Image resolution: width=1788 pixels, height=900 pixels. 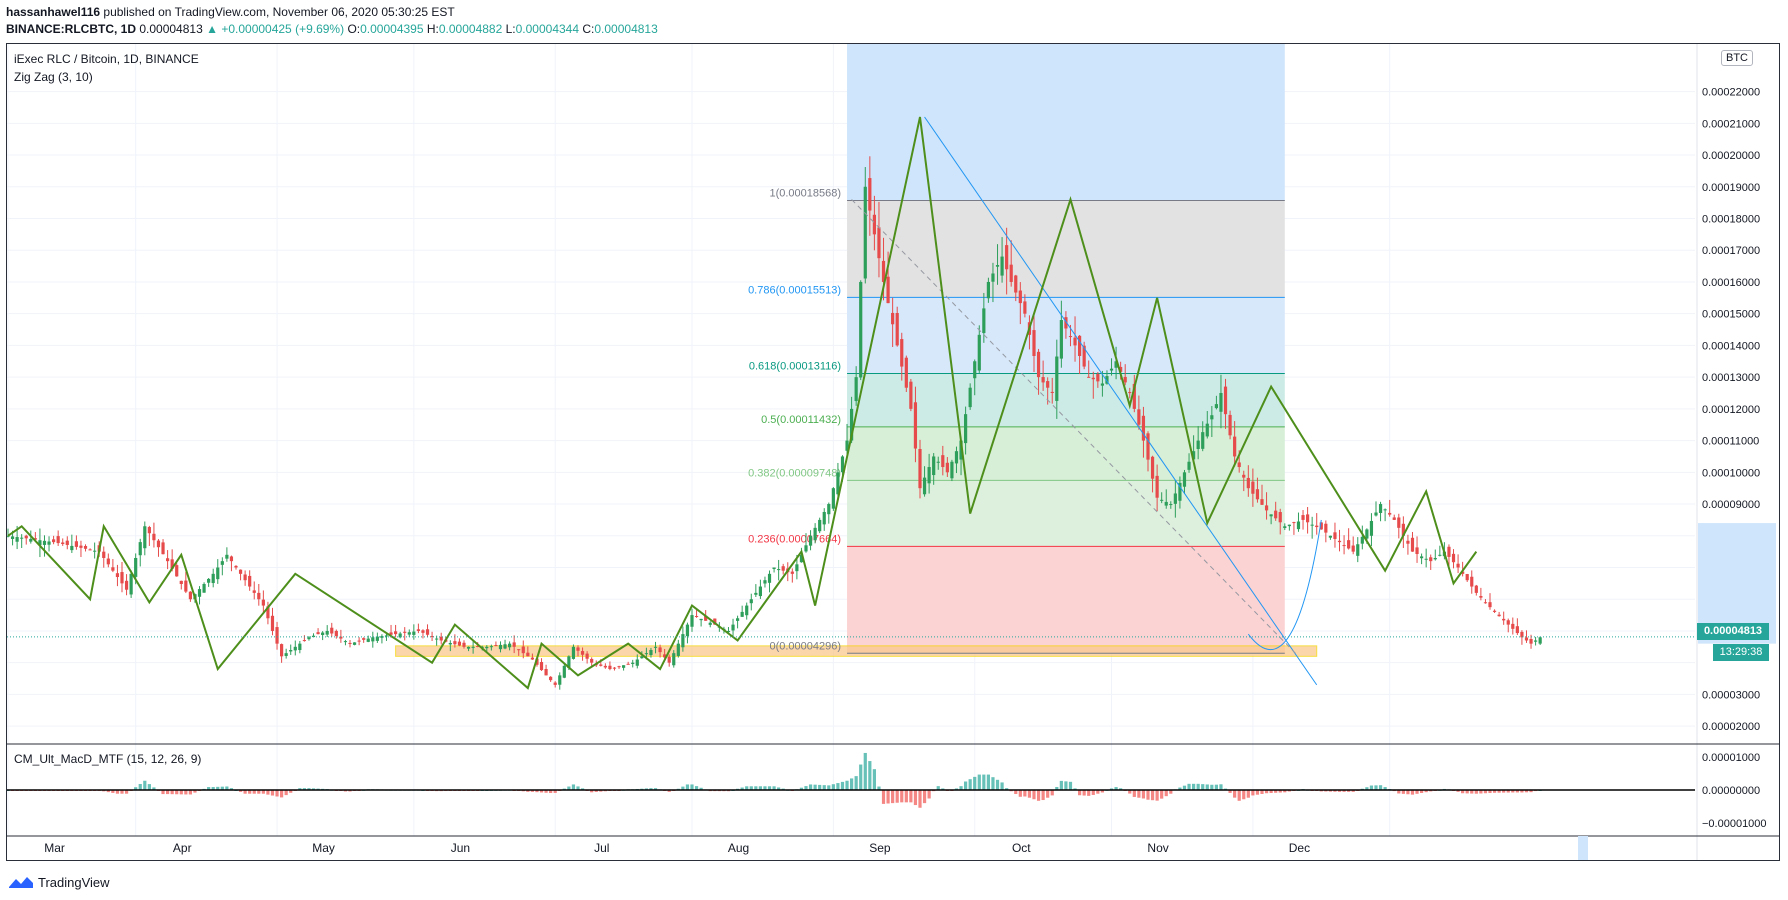 I want to click on tradingview-logo: TradingView, so click(x=59, y=882).